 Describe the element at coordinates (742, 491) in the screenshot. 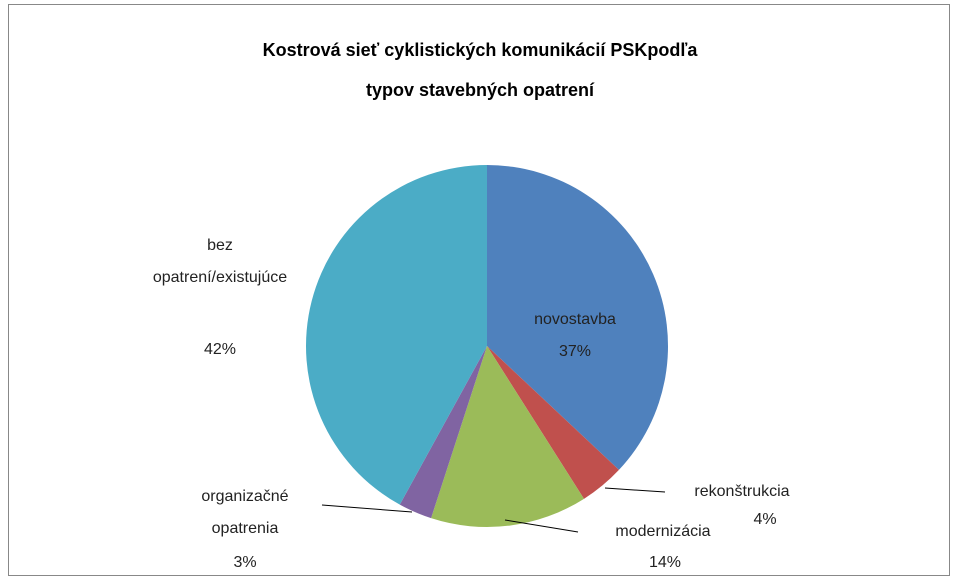

I see `slice-label: rekonštrukcia` at that location.